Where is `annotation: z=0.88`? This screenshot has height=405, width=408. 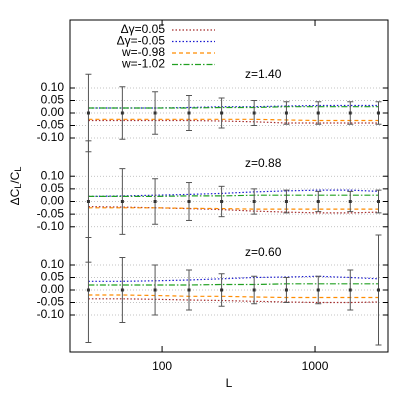 annotation: z=0.88 is located at coordinates (263, 163).